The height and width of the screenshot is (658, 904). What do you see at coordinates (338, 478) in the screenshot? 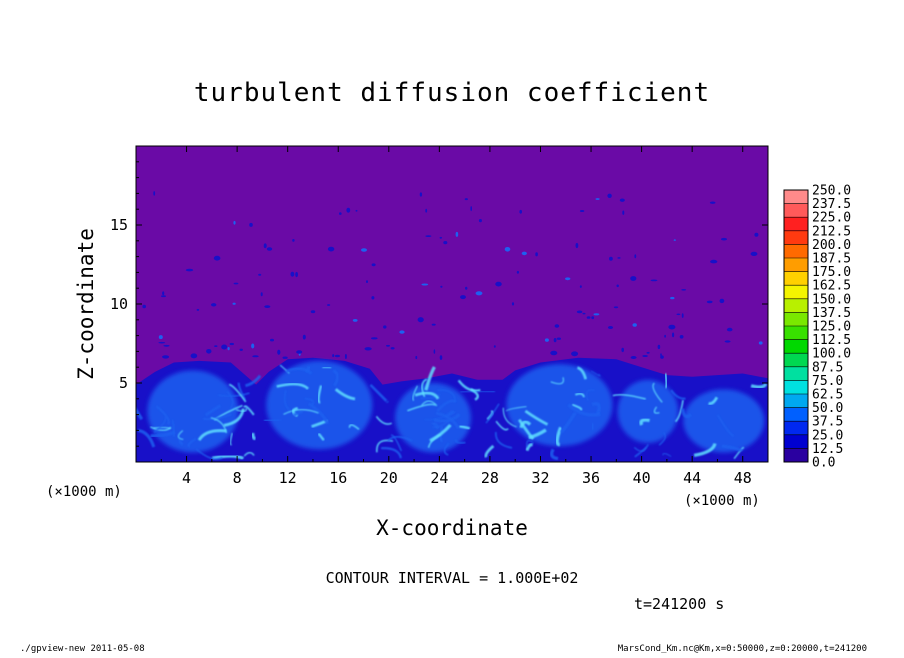
I see `x-tick-label: 16` at bounding box center [338, 478].